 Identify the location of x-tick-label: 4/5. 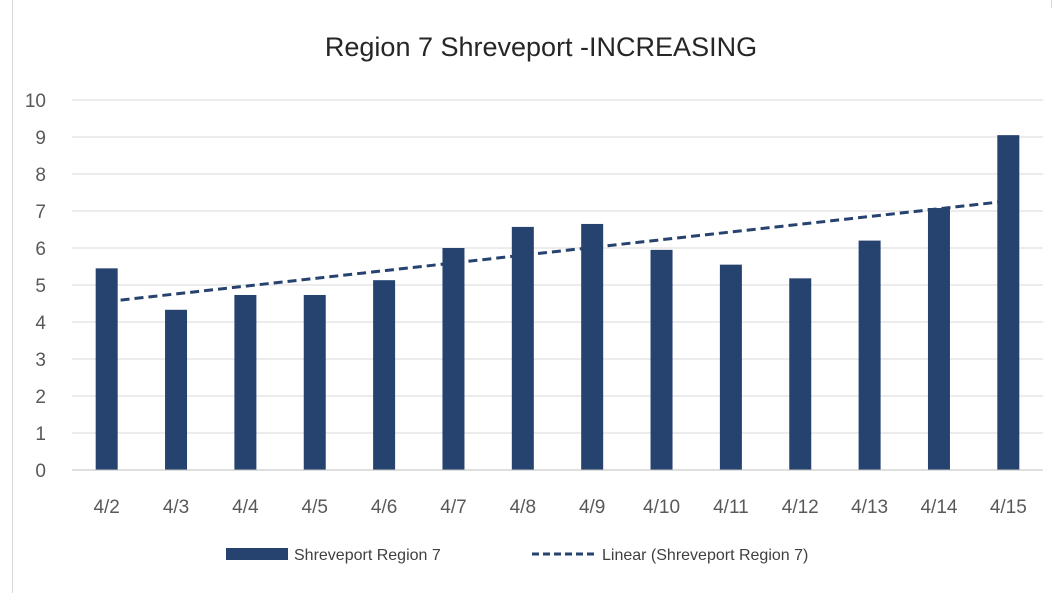
(315, 507).